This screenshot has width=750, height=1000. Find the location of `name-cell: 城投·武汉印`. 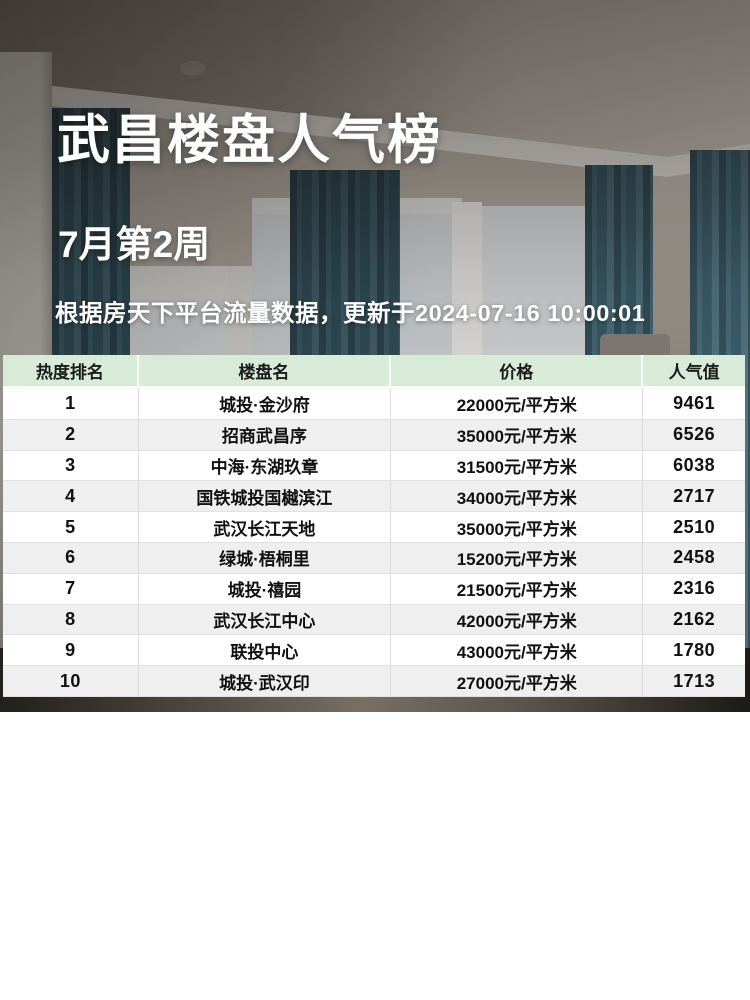

name-cell: 城投·武汉印 is located at coordinates (265, 681).